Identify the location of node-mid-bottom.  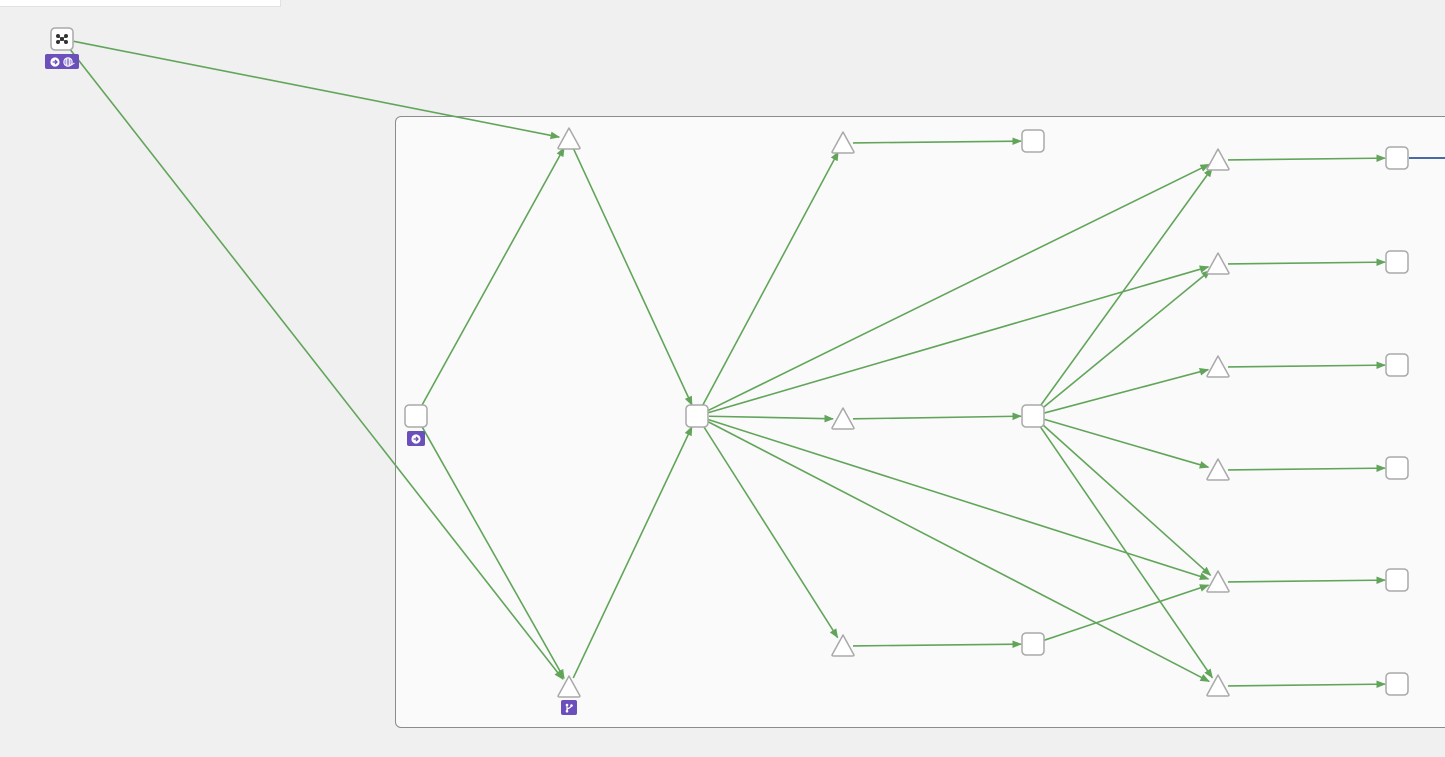
(843, 645).